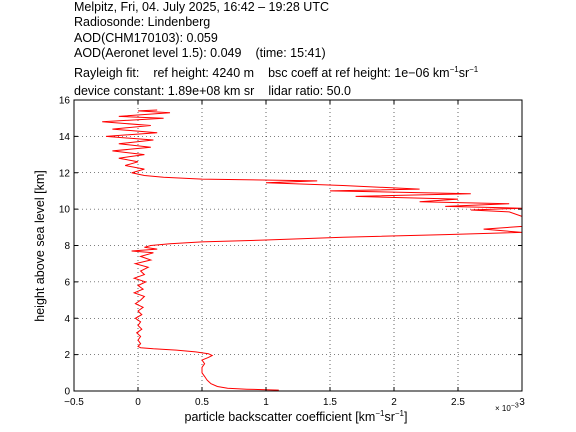 This screenshot has width=576, height=432. Describe the element at coordinates (67, 319) in the screenshot. I see `y-tick-label: 4` at that location.